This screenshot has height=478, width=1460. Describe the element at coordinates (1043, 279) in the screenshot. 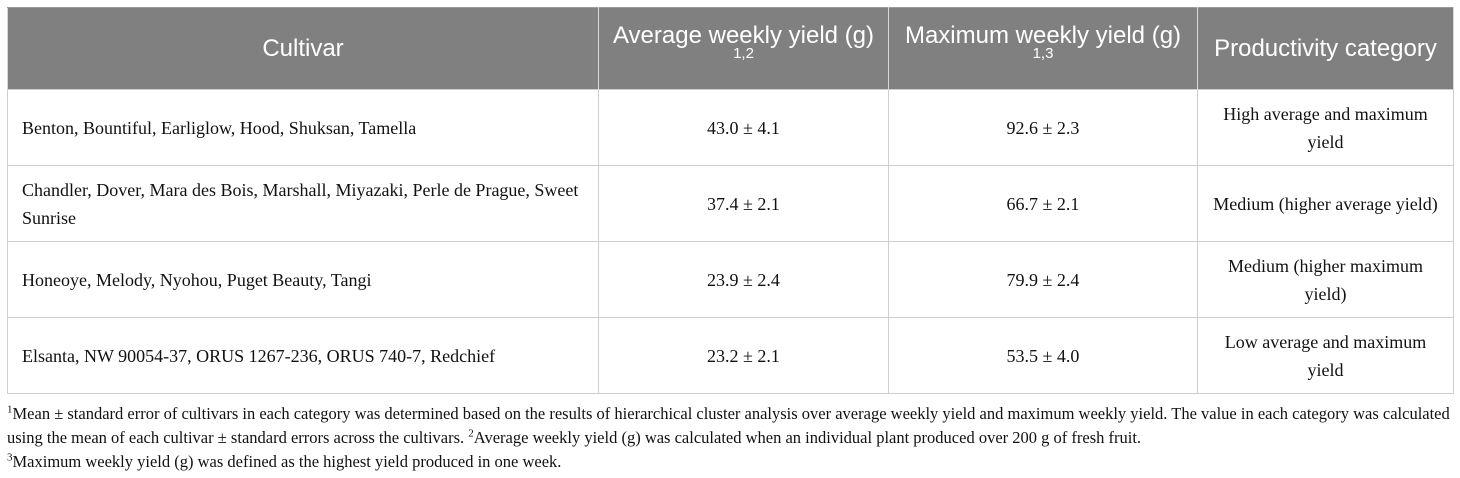

I see `cell-maximum-yield: 79.9 ± 2.4` at that location.